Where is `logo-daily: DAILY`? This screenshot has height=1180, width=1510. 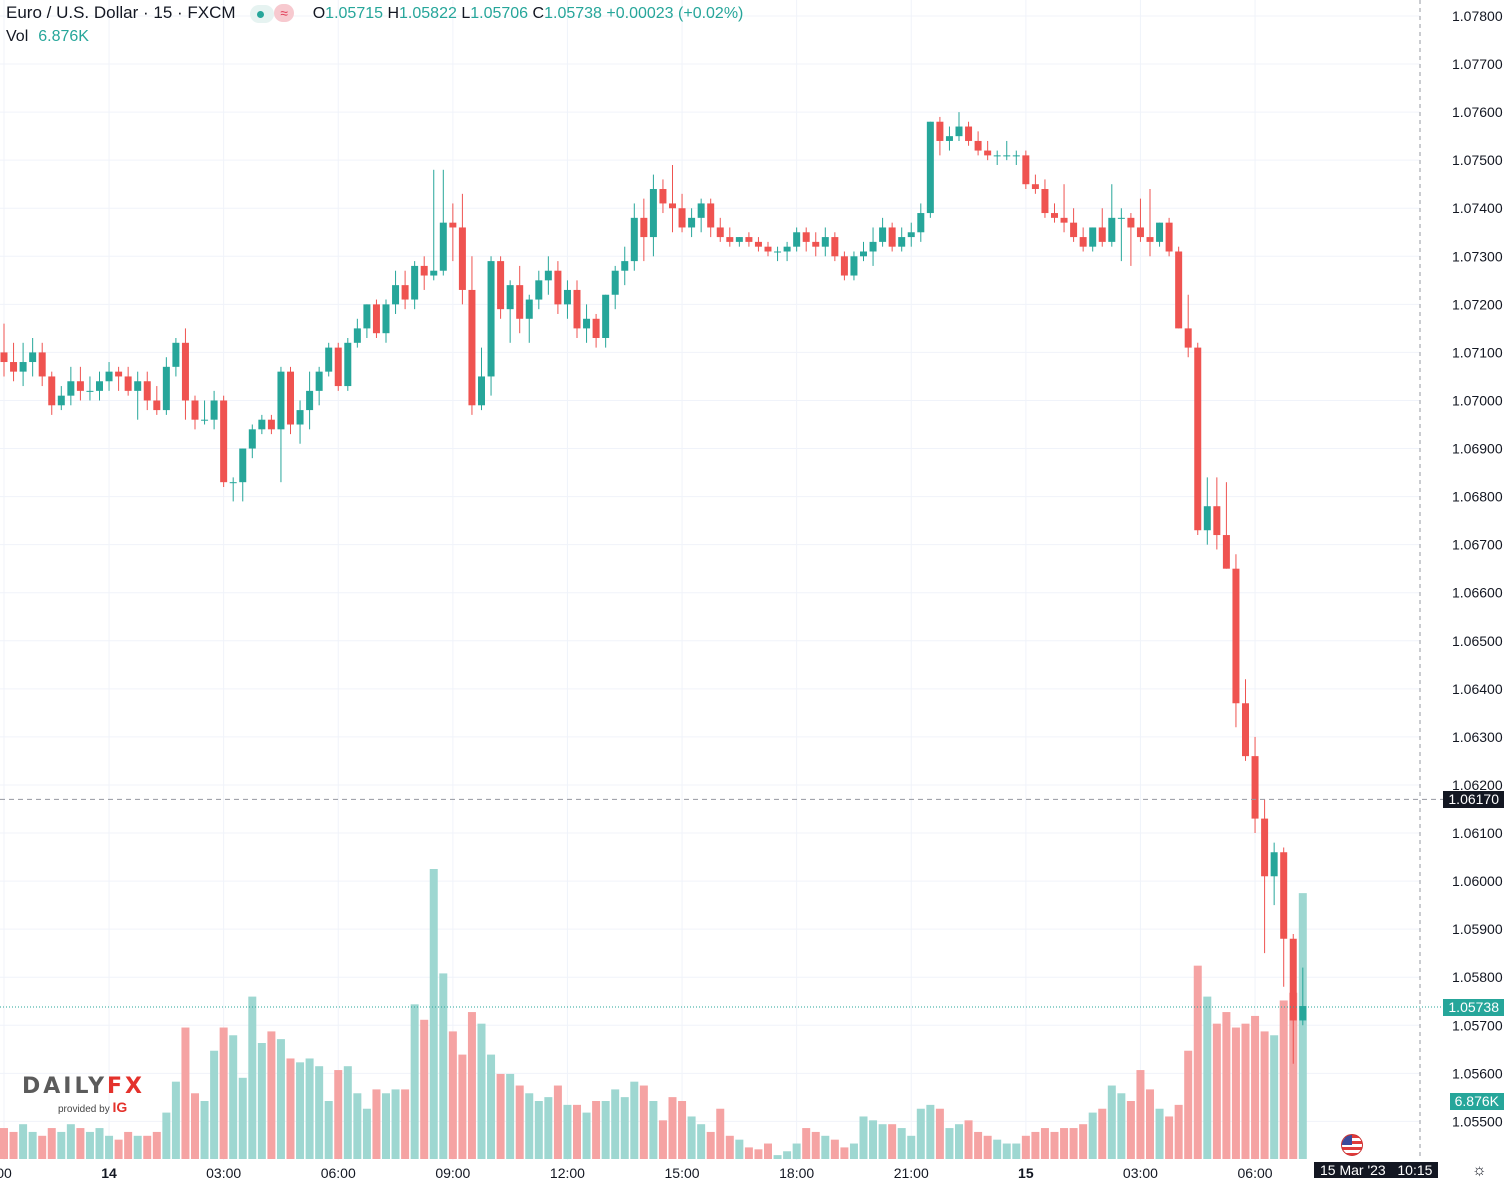 logo-daily: DAILY is located at coordinates (64, 1086).